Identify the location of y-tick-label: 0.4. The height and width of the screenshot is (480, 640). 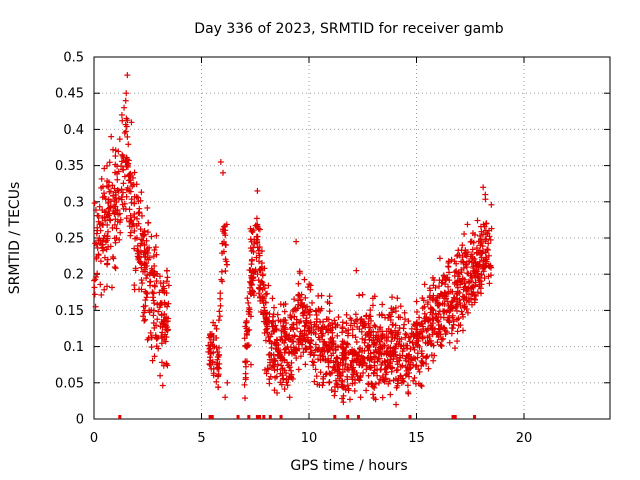
(73, 130).